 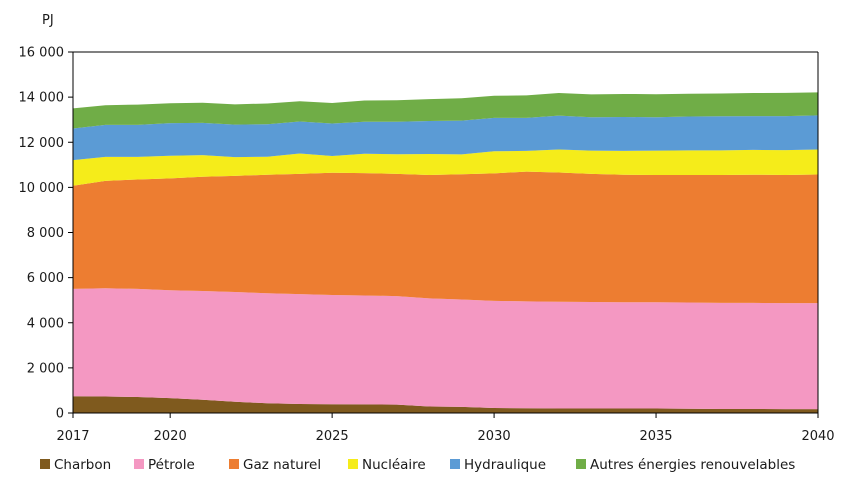 I want to click on y-tick-label: 2 000, so click(x=45, y=368).